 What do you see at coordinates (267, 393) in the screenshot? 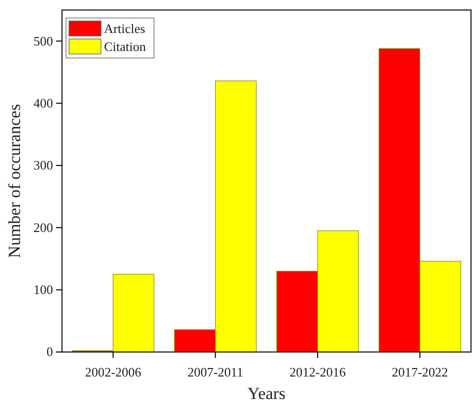
I see `x-axis-title: Years` at bounding box center [267, 393].